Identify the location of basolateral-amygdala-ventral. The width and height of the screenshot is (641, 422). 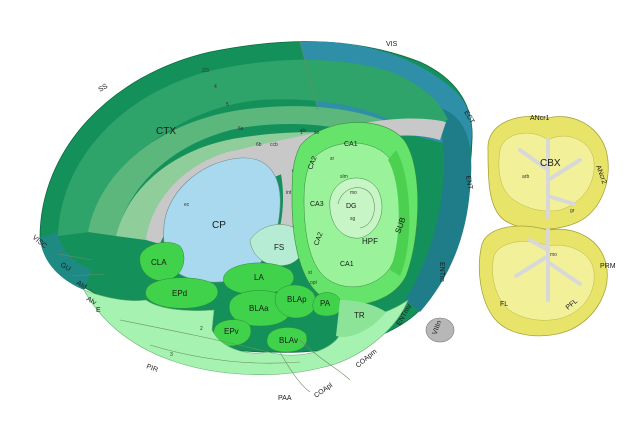
(287, 340).